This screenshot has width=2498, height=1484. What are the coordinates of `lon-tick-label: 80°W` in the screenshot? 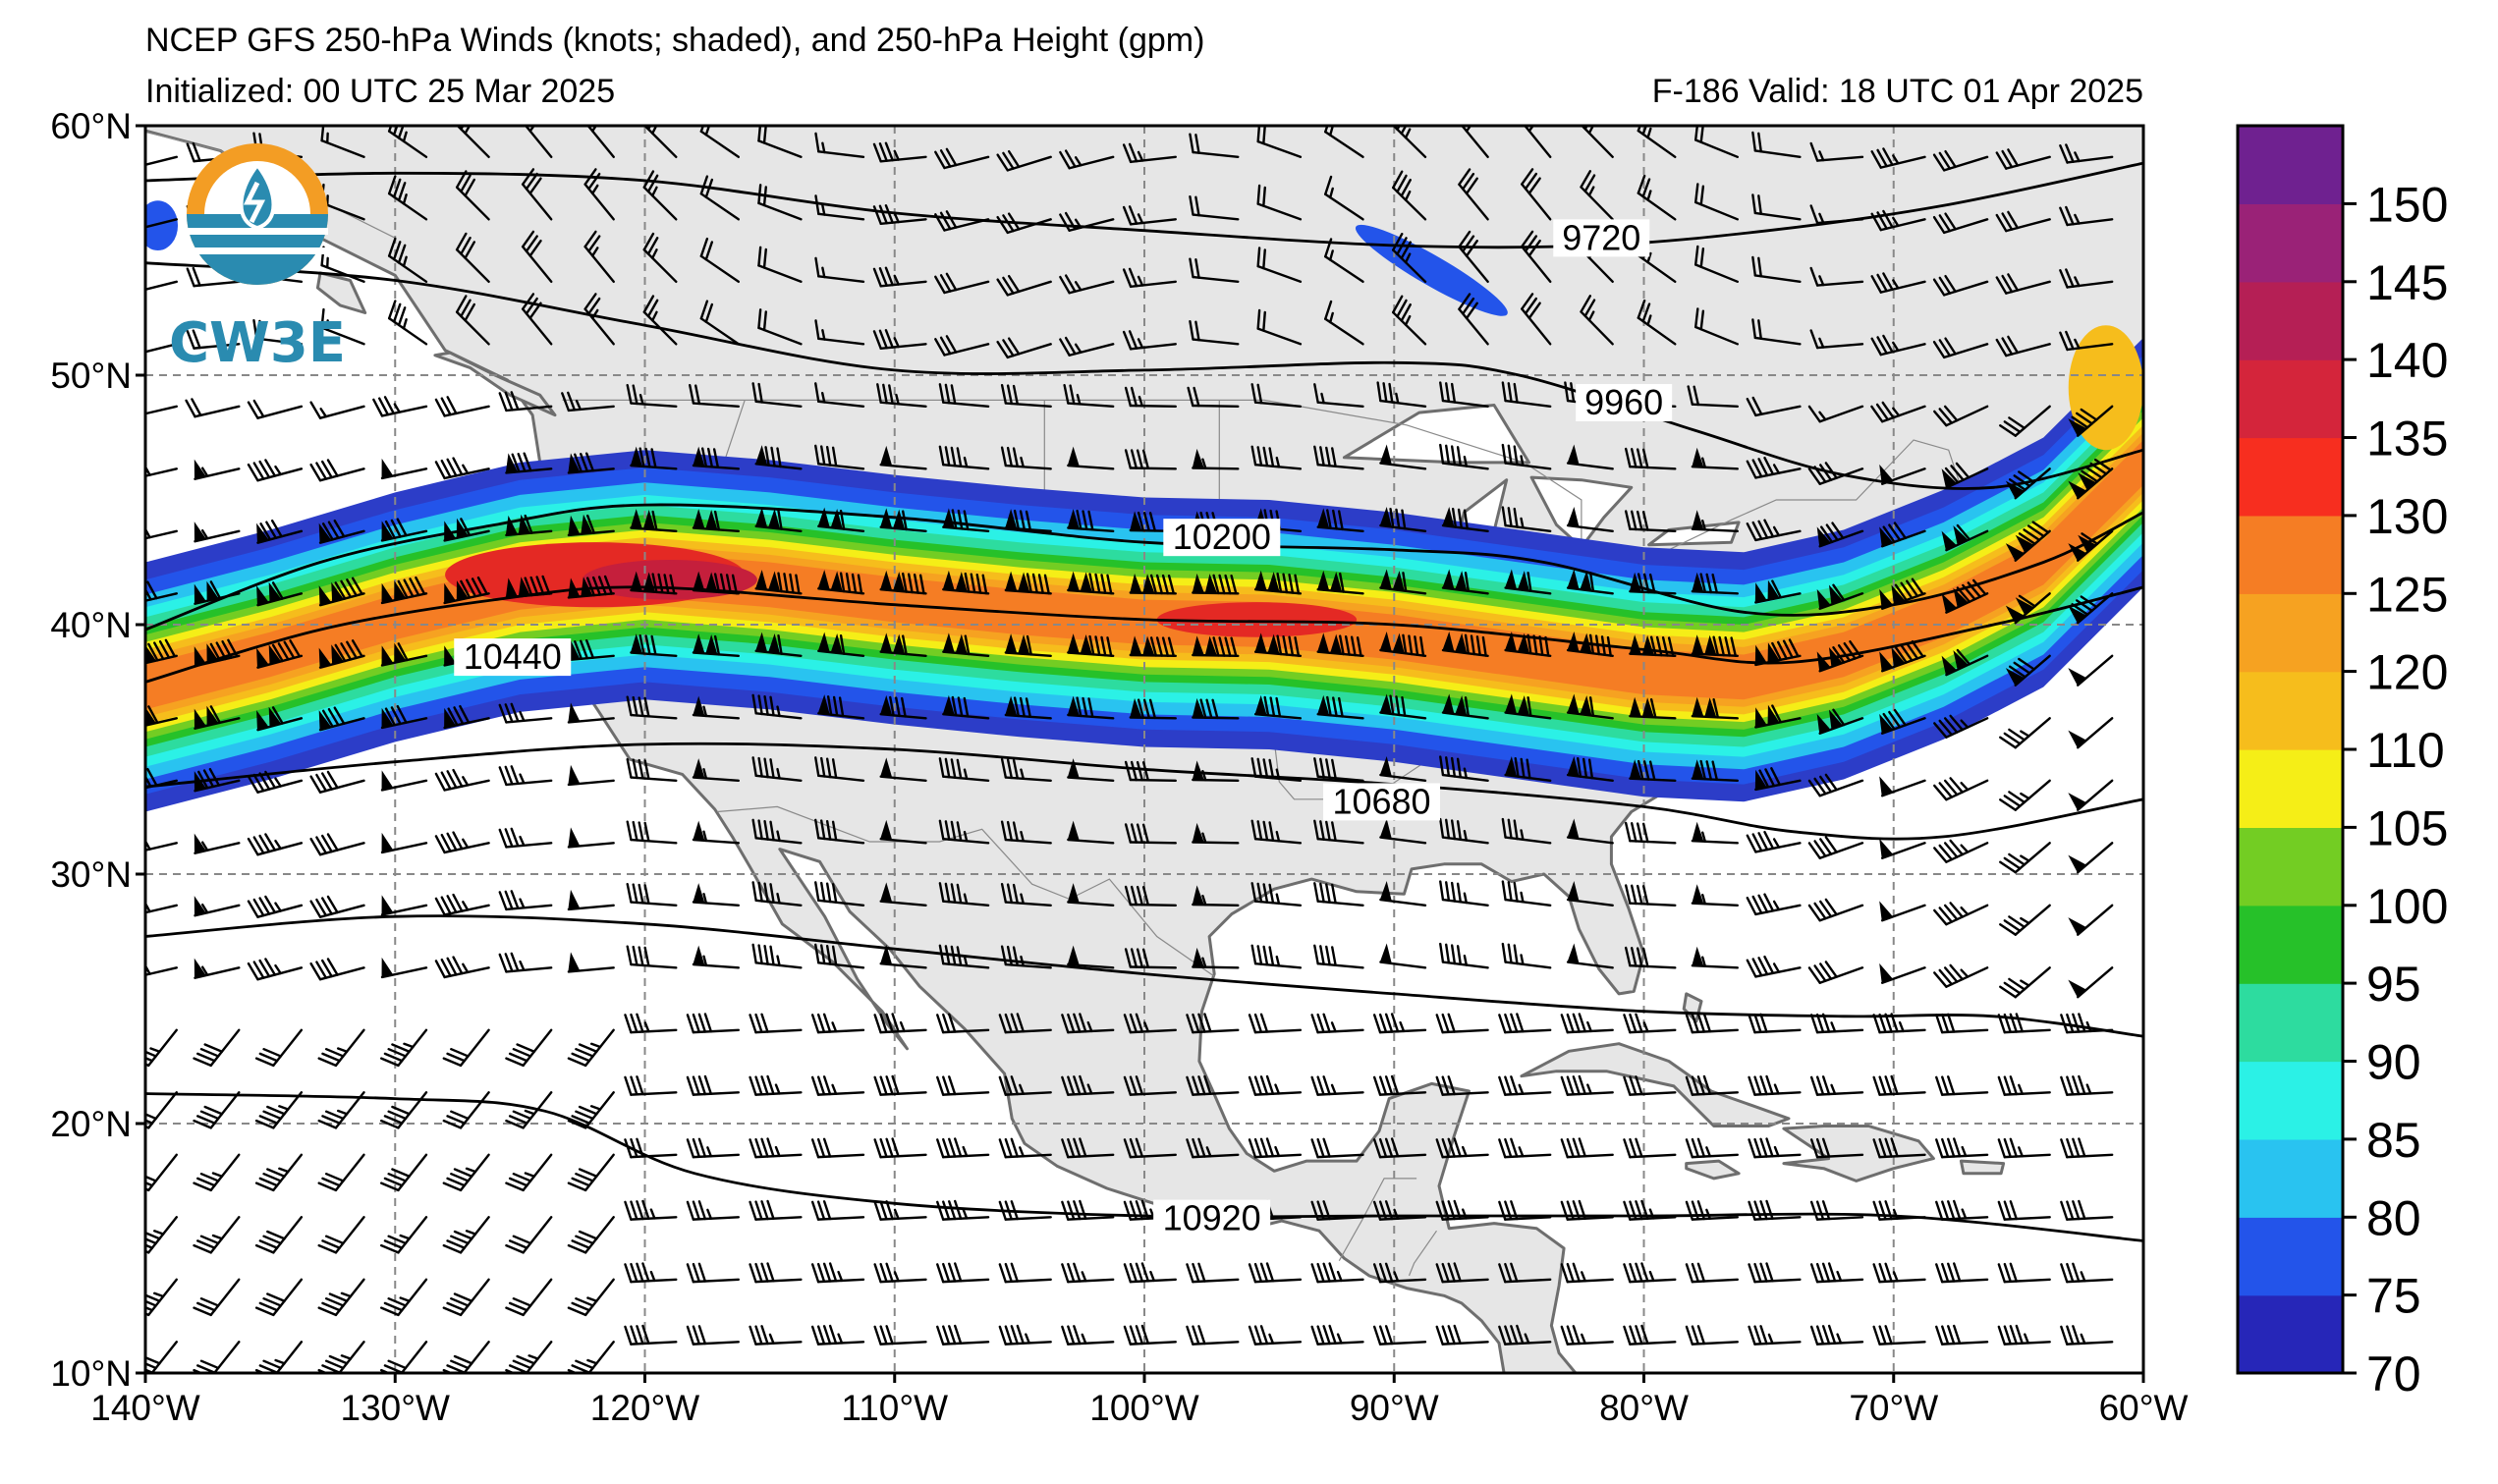 It's located at (1644, 1408).